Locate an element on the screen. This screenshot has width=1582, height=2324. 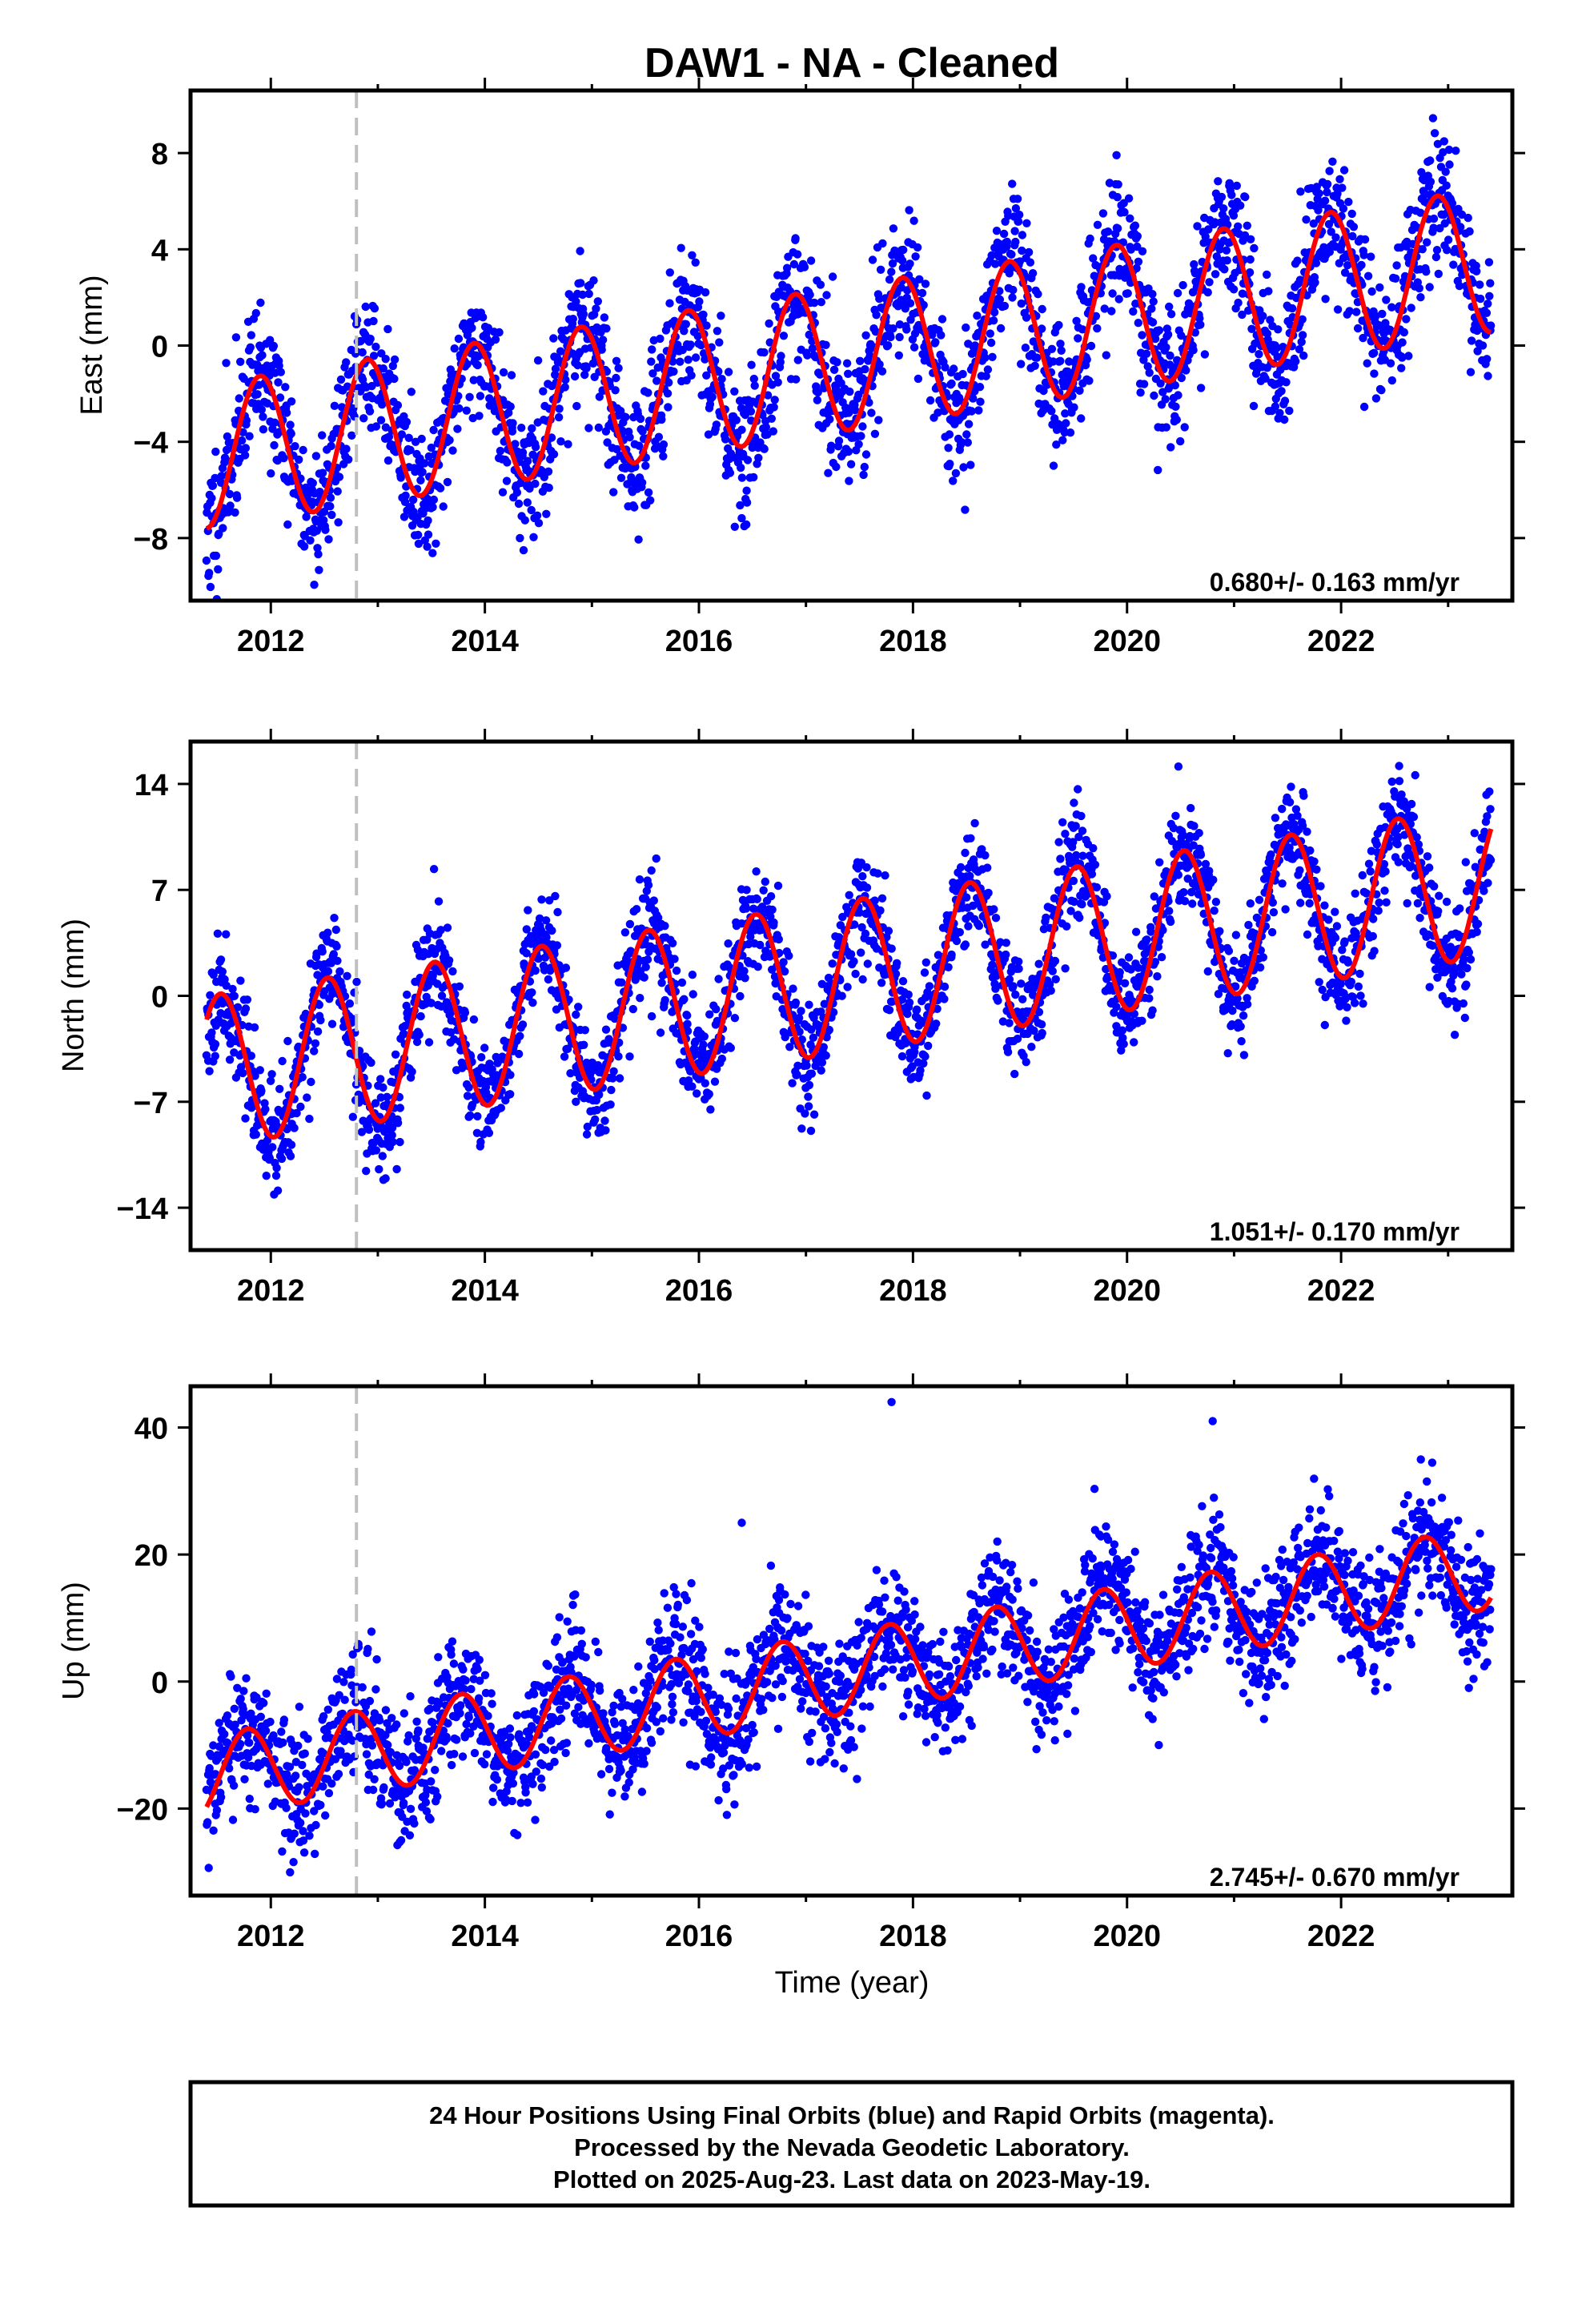
sample-point is located at coordinates (420, 480).